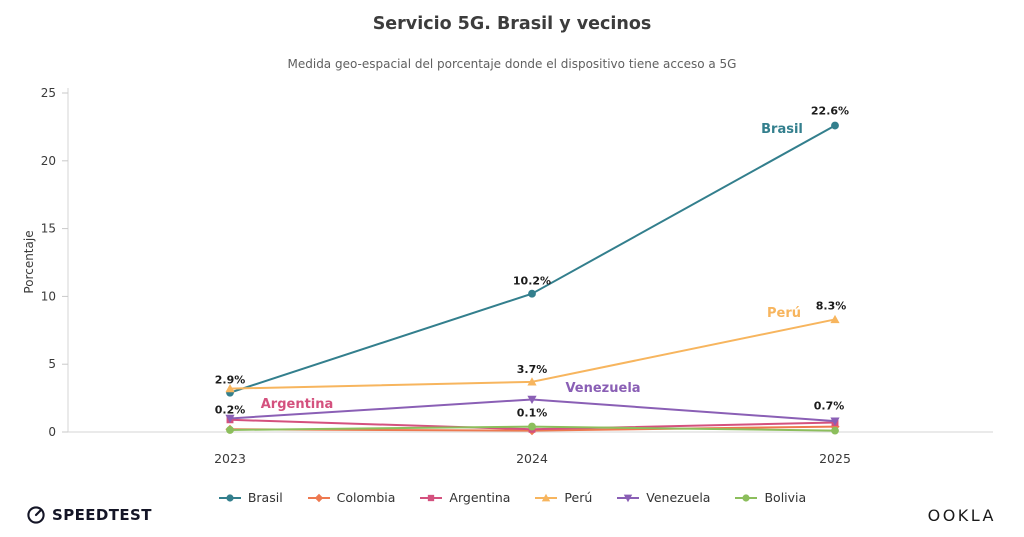 Image resolution: width=1024 pixels, height=537 pixels. I want to click on legend-label: Bolivia, so click(785, 497).